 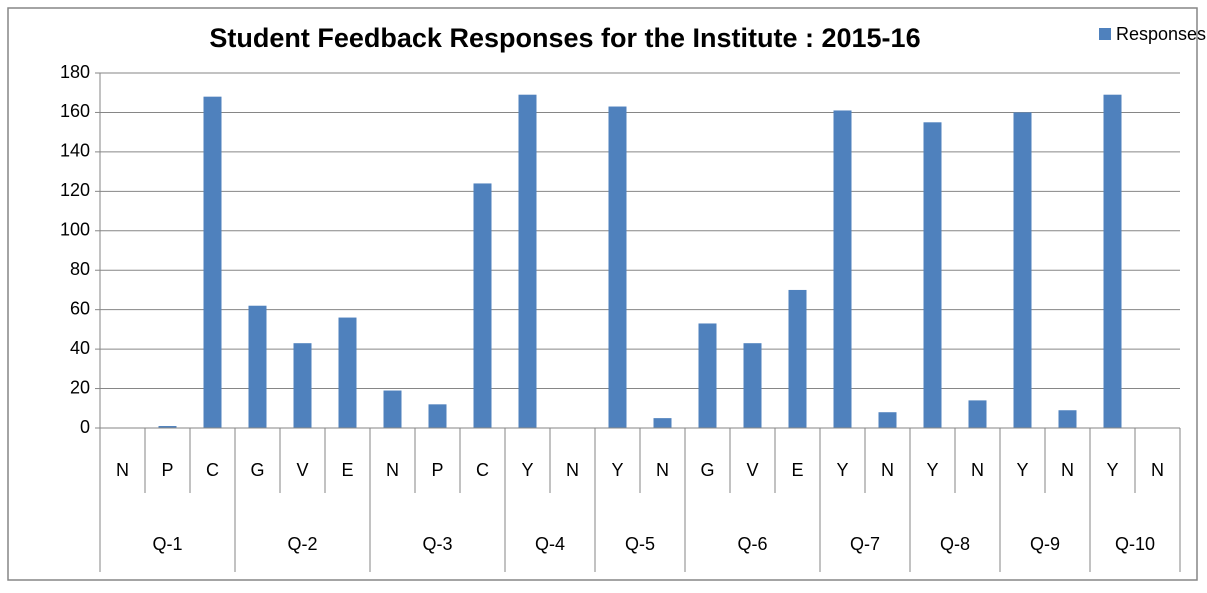 I want to click on legend-label: Responses, so click(x=1161, y=34).